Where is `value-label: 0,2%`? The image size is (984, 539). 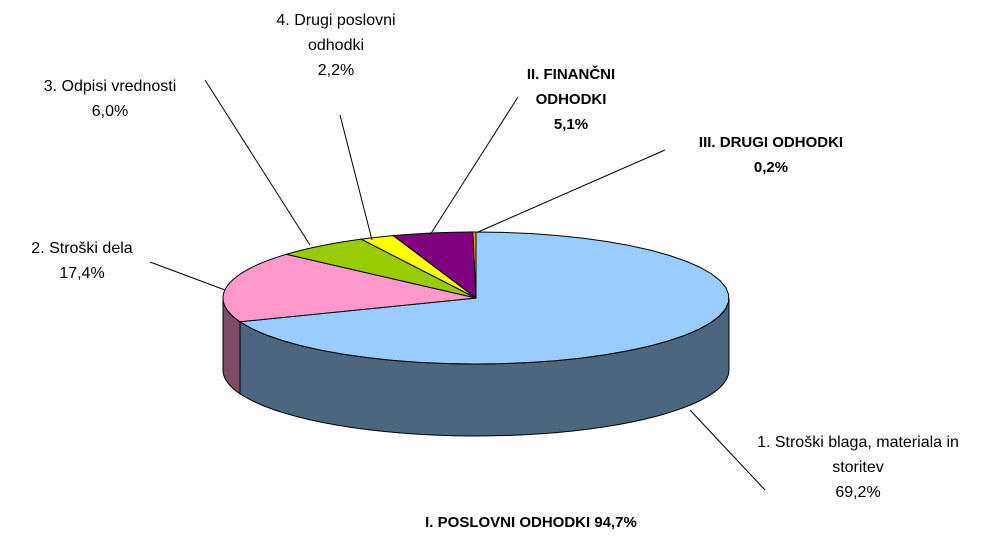
value-label: 0,2% is located at coordinates (771, 167).